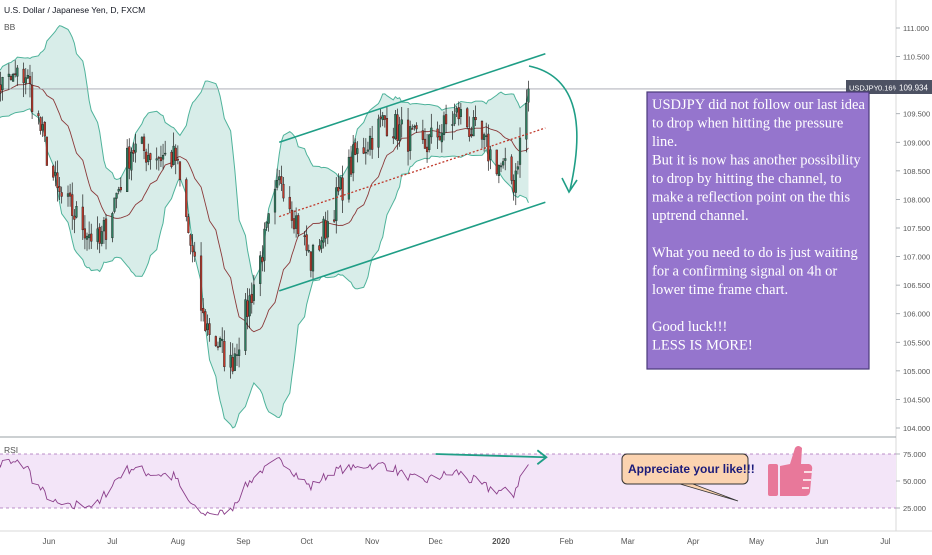 The height and width of the screenshot is (555, 932). Describe the element at coordinates (428, 172) in the screenshot. I see `uptrend-channel` at that location.